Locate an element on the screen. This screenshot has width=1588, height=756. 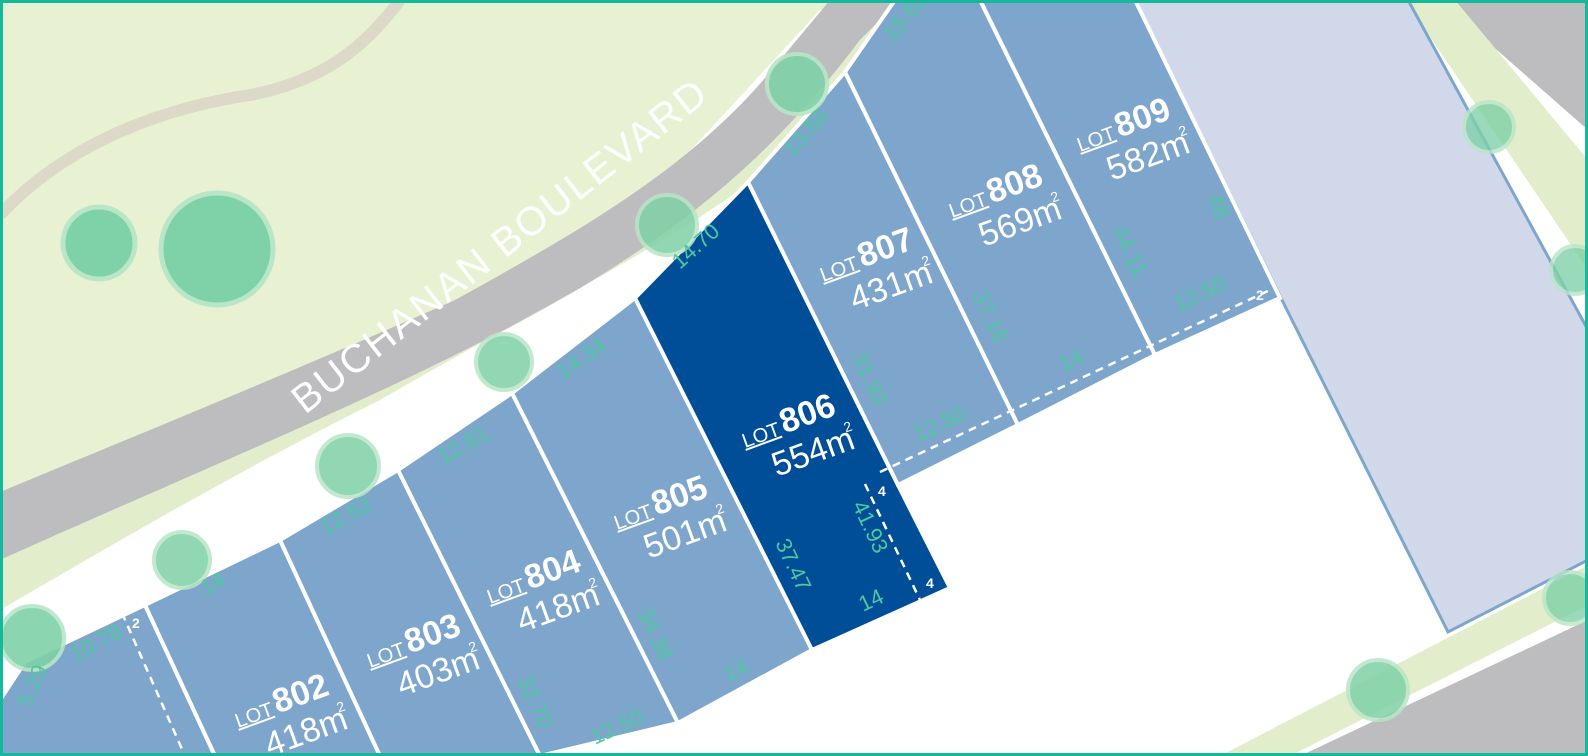
bottom-verge is located at coordinates (1409, 665).